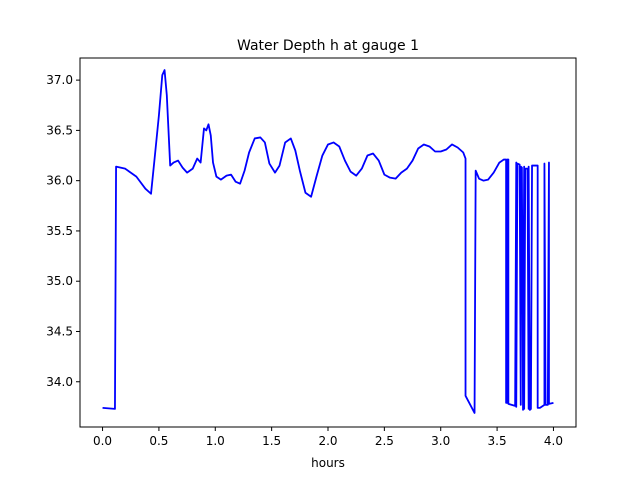  I want to click on x-tick-label: 1.5, so click(271, 441).